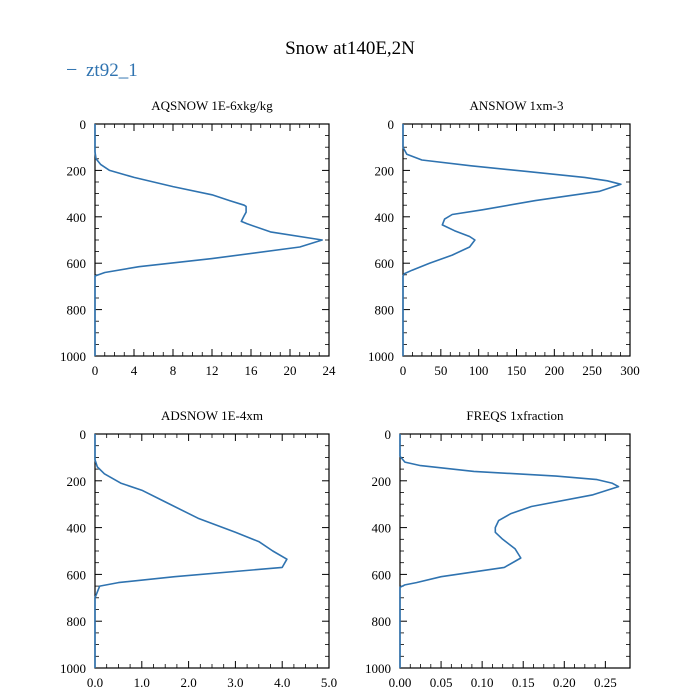  Describe the element at coordinates (482, 682) in the screenshot. I see `x-tick-label: 0.10` at that location.